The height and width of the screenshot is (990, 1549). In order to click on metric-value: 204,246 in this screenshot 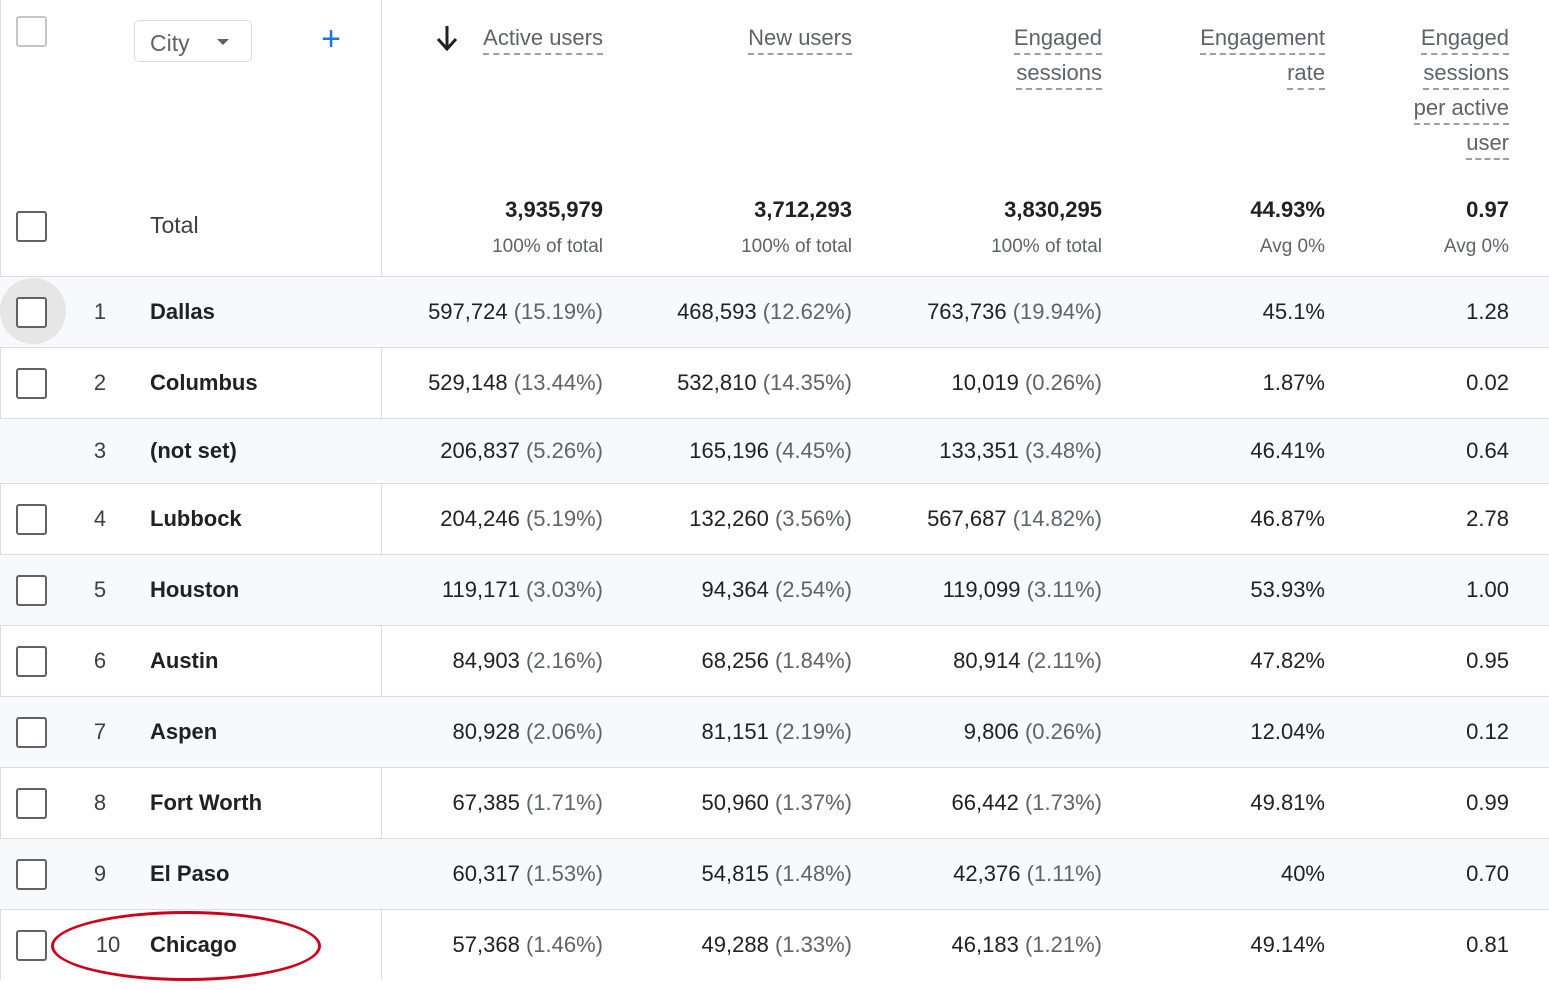, I will do `click(480, 518)`.